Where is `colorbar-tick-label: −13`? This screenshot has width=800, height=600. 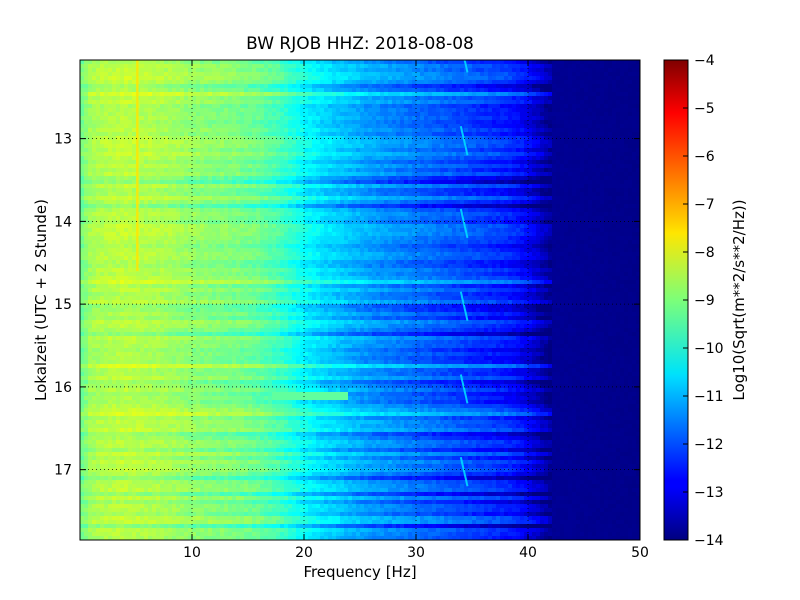 colorbar-tick-label: −13 is located at coordinates (709, 493).